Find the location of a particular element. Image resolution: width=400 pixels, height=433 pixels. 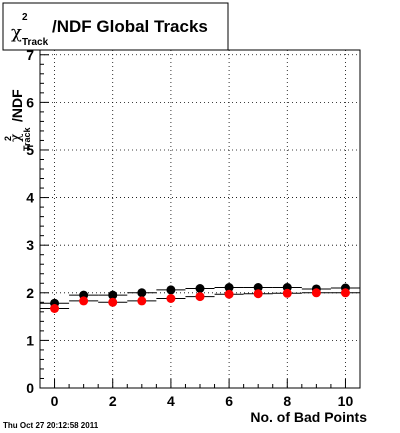

data-series is located at coordinates (200, 298).